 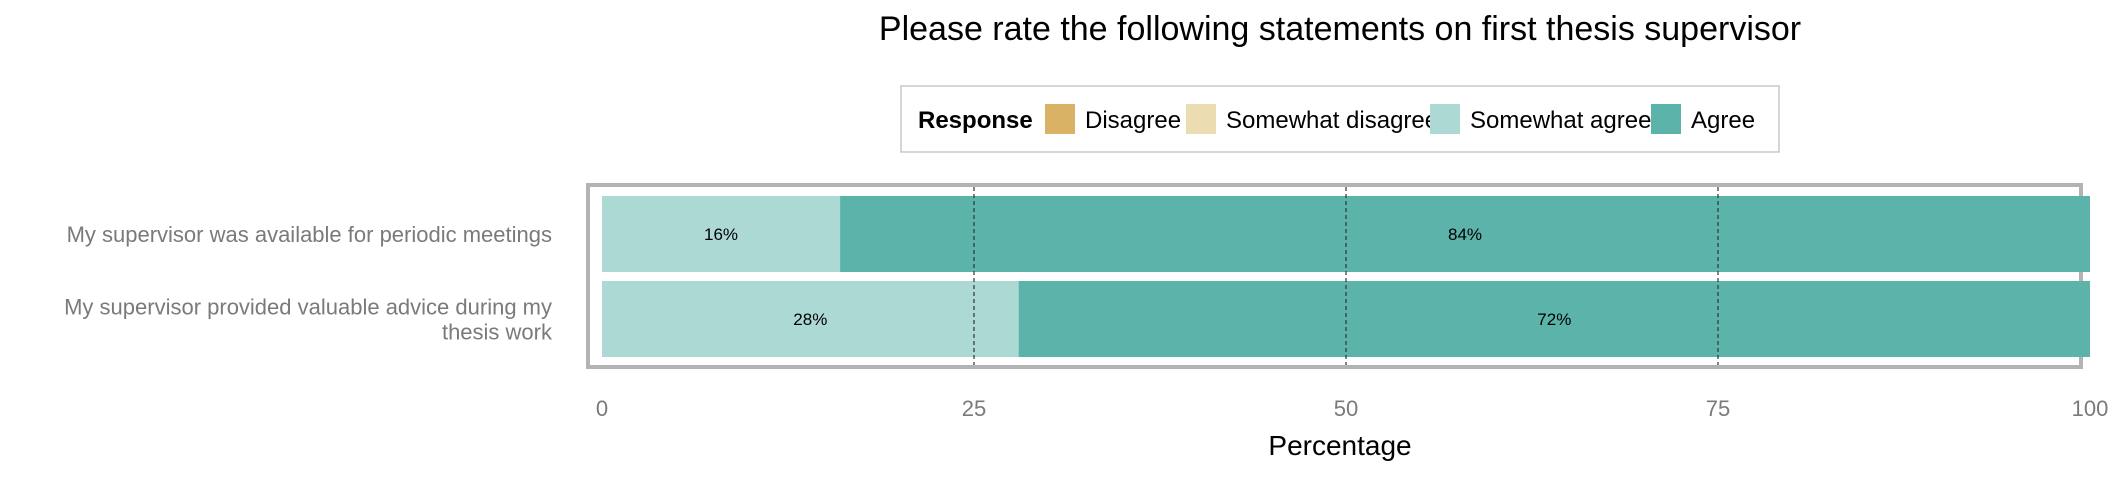 I want to click on x-axis-title: Percentage, so click(x=1339, y=445).